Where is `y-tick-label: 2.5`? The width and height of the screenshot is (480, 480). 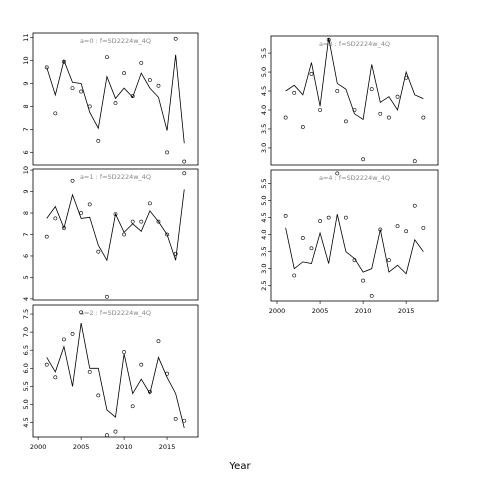
y-tick-label: 2.5 is located at coordinates (264, 286).